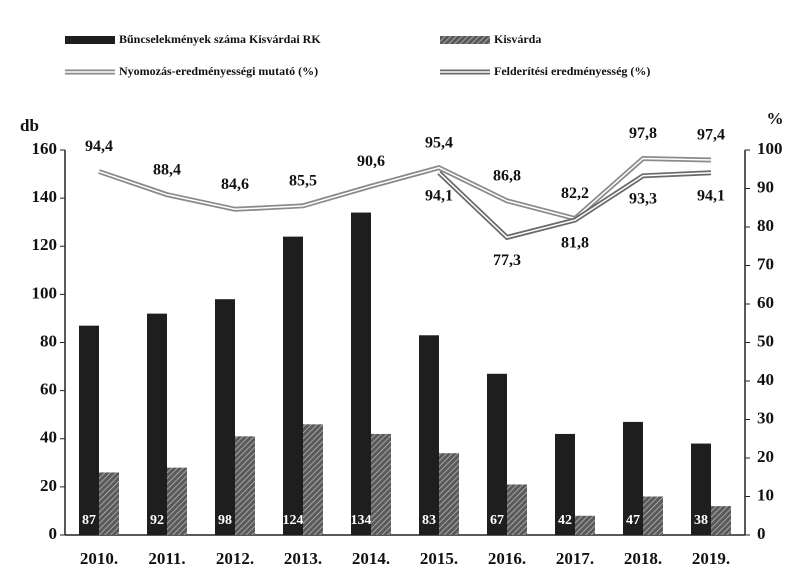 The height and width of the screenshot is (575, 794). What do you see at coordinates (575, 193) in the screenshot?
I see `line-label: 82,2` at bounding box center [575, 193].